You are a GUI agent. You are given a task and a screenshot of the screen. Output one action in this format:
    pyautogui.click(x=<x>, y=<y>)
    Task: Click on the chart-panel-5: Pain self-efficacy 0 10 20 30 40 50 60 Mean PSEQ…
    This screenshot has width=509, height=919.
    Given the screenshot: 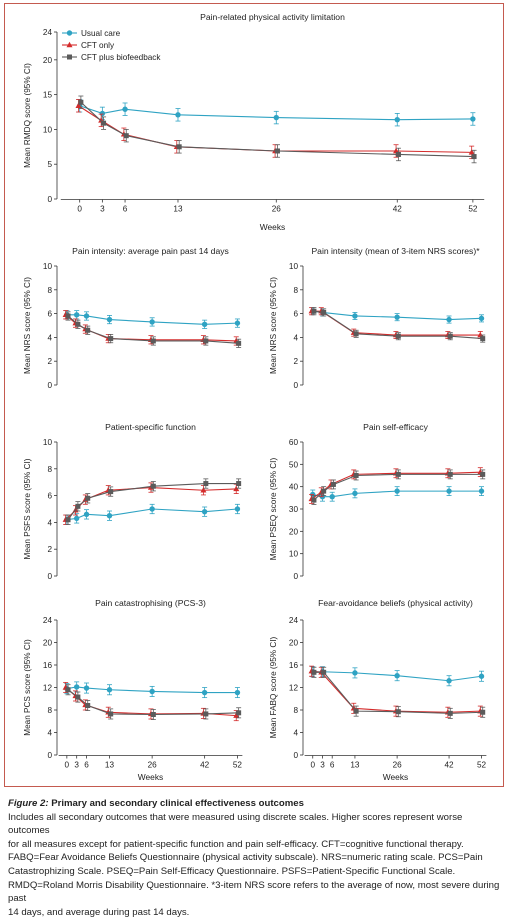 What is the action you would take?
    pyautogui.click(x=377, y=501)
    